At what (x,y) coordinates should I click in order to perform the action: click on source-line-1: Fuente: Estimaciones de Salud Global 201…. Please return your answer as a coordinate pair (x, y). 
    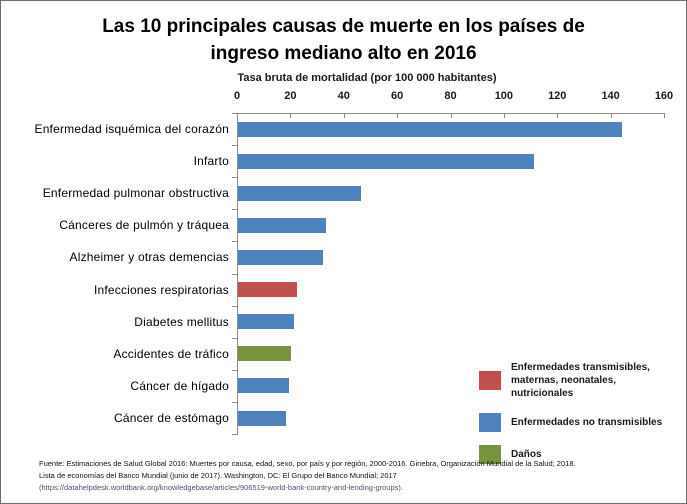
    Looking at the image, I should click on (307, 463).